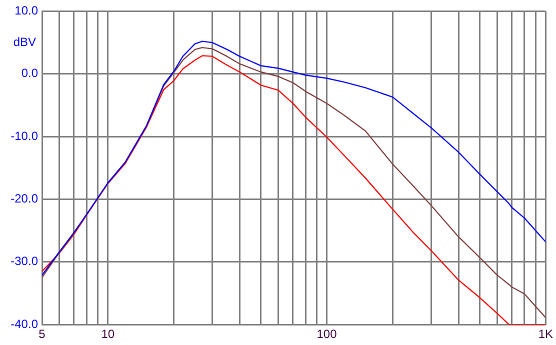  Describe the element at coordinates (24, 199) in the screenshot. I see `y-tick-label: -20.0` at that location.